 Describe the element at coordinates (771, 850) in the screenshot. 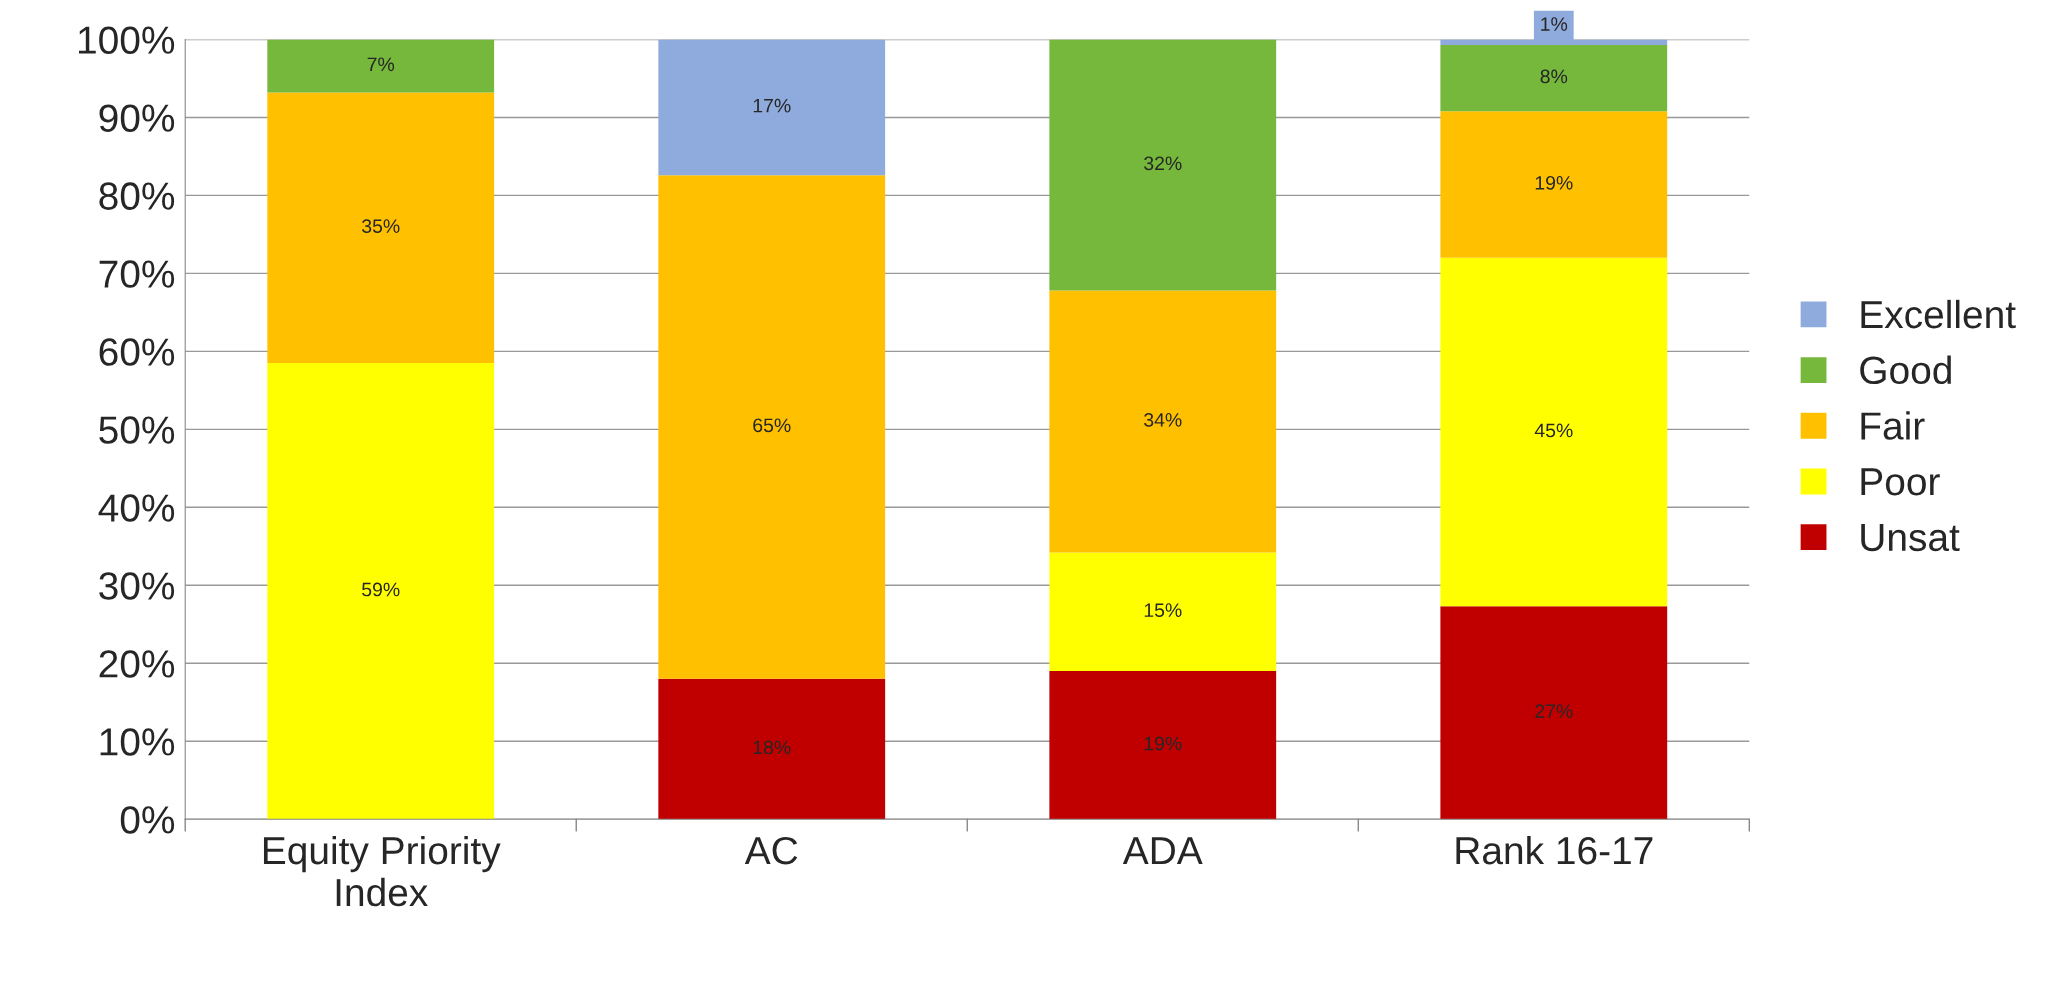

I see `x-tick-label: AC` at that location.